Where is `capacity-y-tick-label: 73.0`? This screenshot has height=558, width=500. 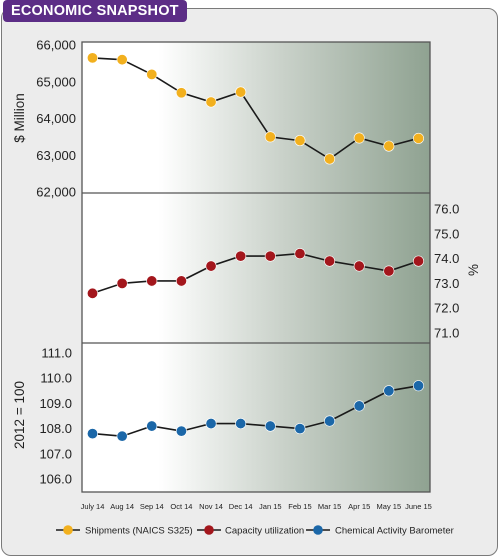
capacity-y-tick-label: 73.0 is located at coordinates (446, 283).